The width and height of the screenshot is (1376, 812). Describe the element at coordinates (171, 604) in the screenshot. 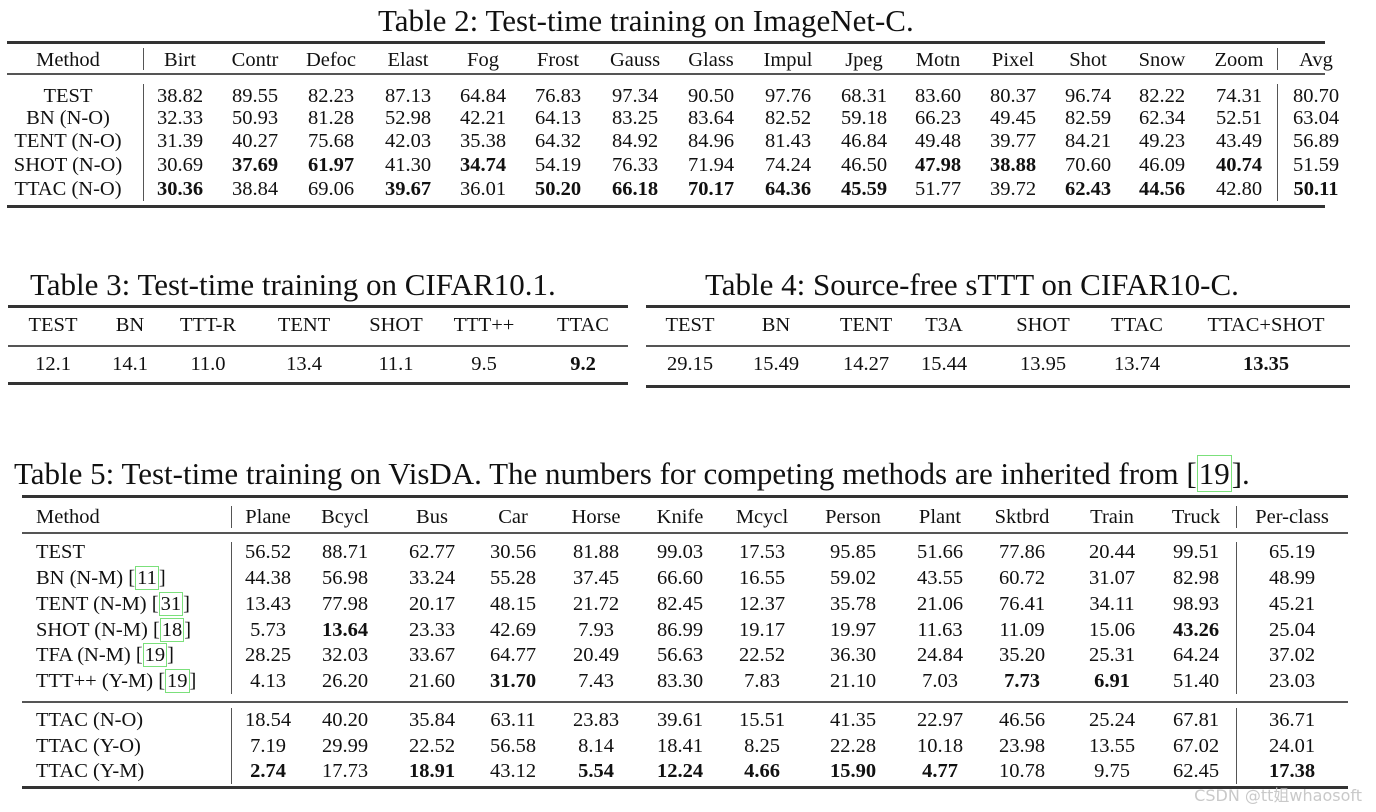

I see `citation-link: 31` at that location.